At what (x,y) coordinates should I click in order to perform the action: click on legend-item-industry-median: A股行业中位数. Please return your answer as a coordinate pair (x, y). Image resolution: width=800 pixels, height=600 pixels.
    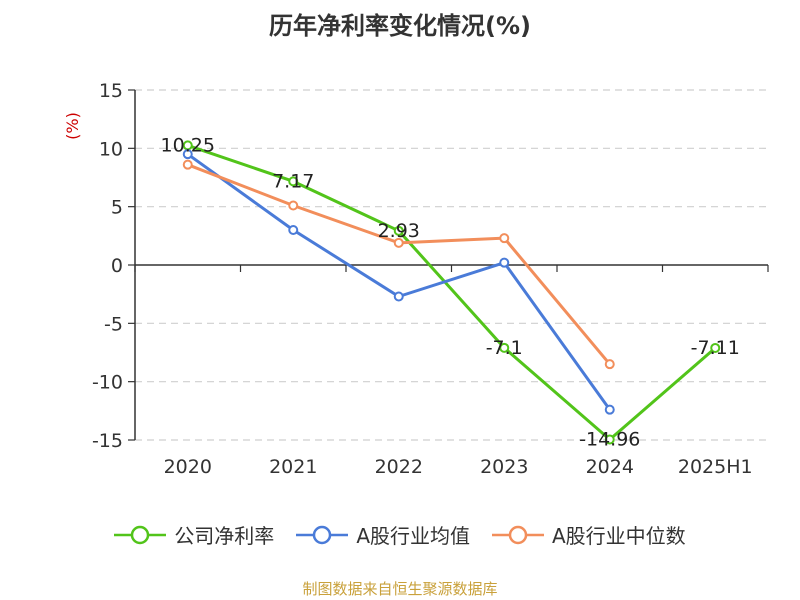
    Looking at the image, I should click on (589, 534).